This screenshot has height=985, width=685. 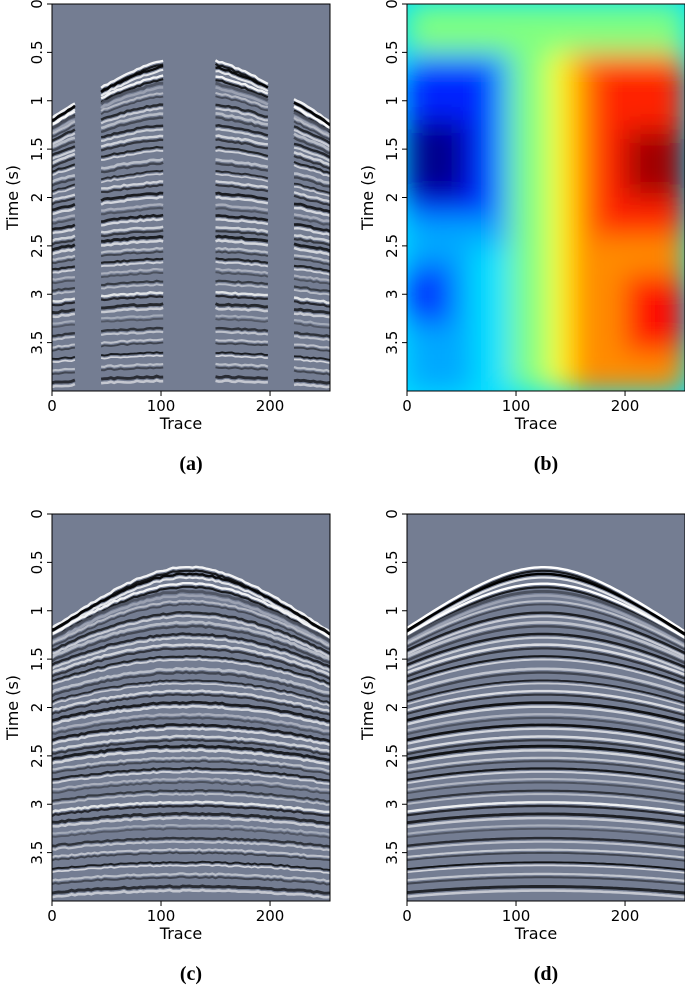 I want to click on y-tick-label: 2, so click(x=392, y=708).